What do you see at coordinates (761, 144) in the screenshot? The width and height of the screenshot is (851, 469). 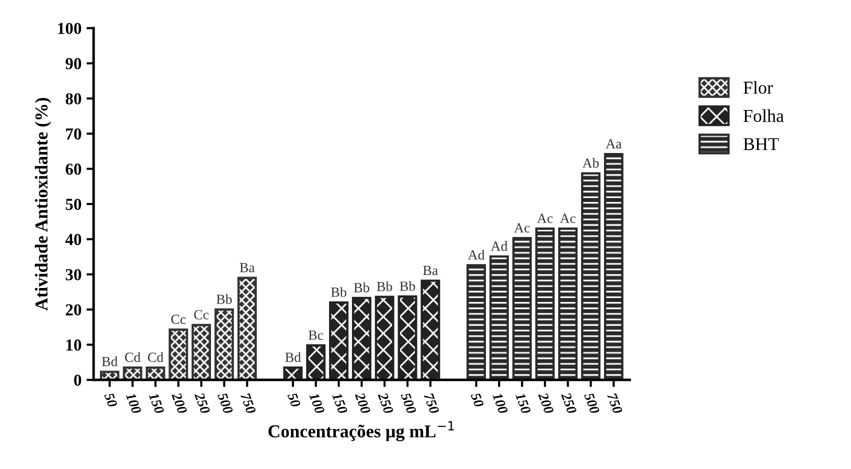 I see `legend-label: BHT` at bounding box center [761, 144].